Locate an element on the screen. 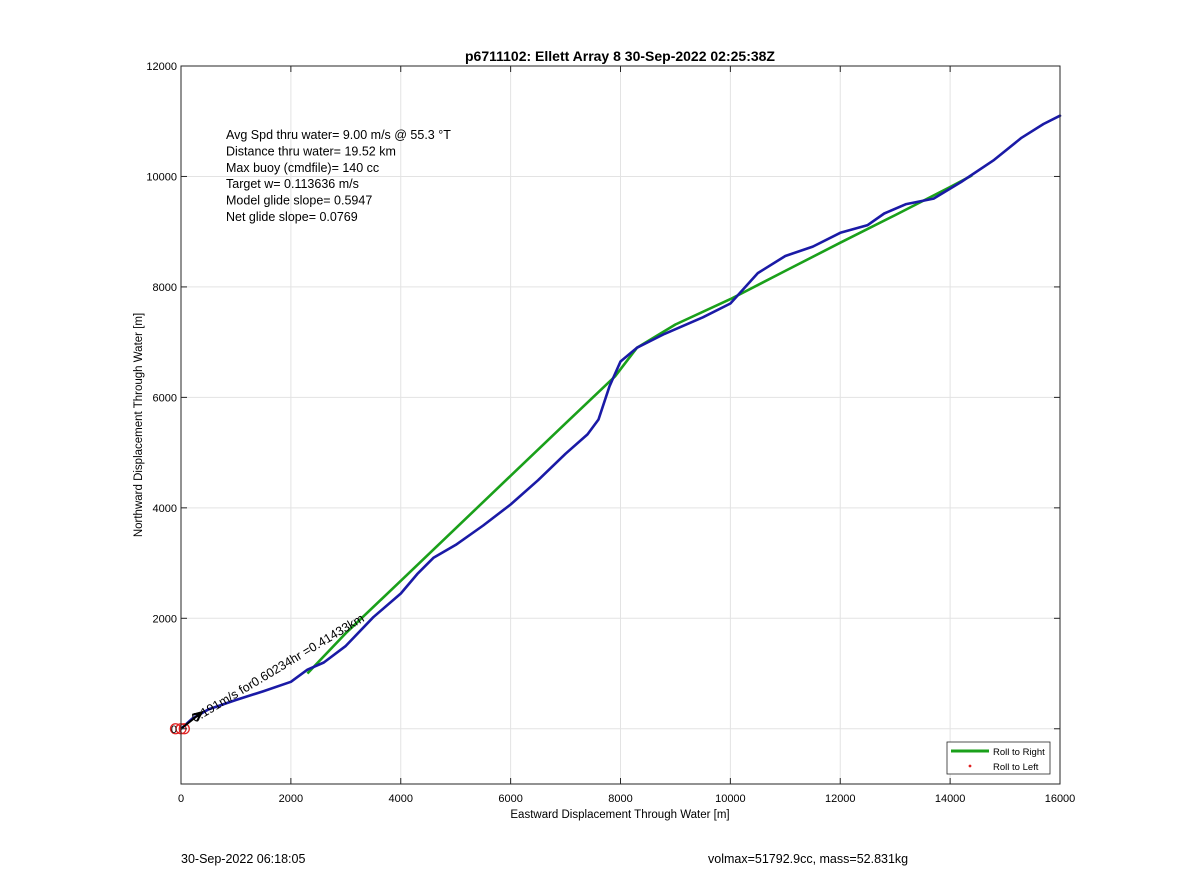  stats-line: Avg Spd thru water= 9.00 m/s @ 55.3 °T is located at coordinates (338, 135).